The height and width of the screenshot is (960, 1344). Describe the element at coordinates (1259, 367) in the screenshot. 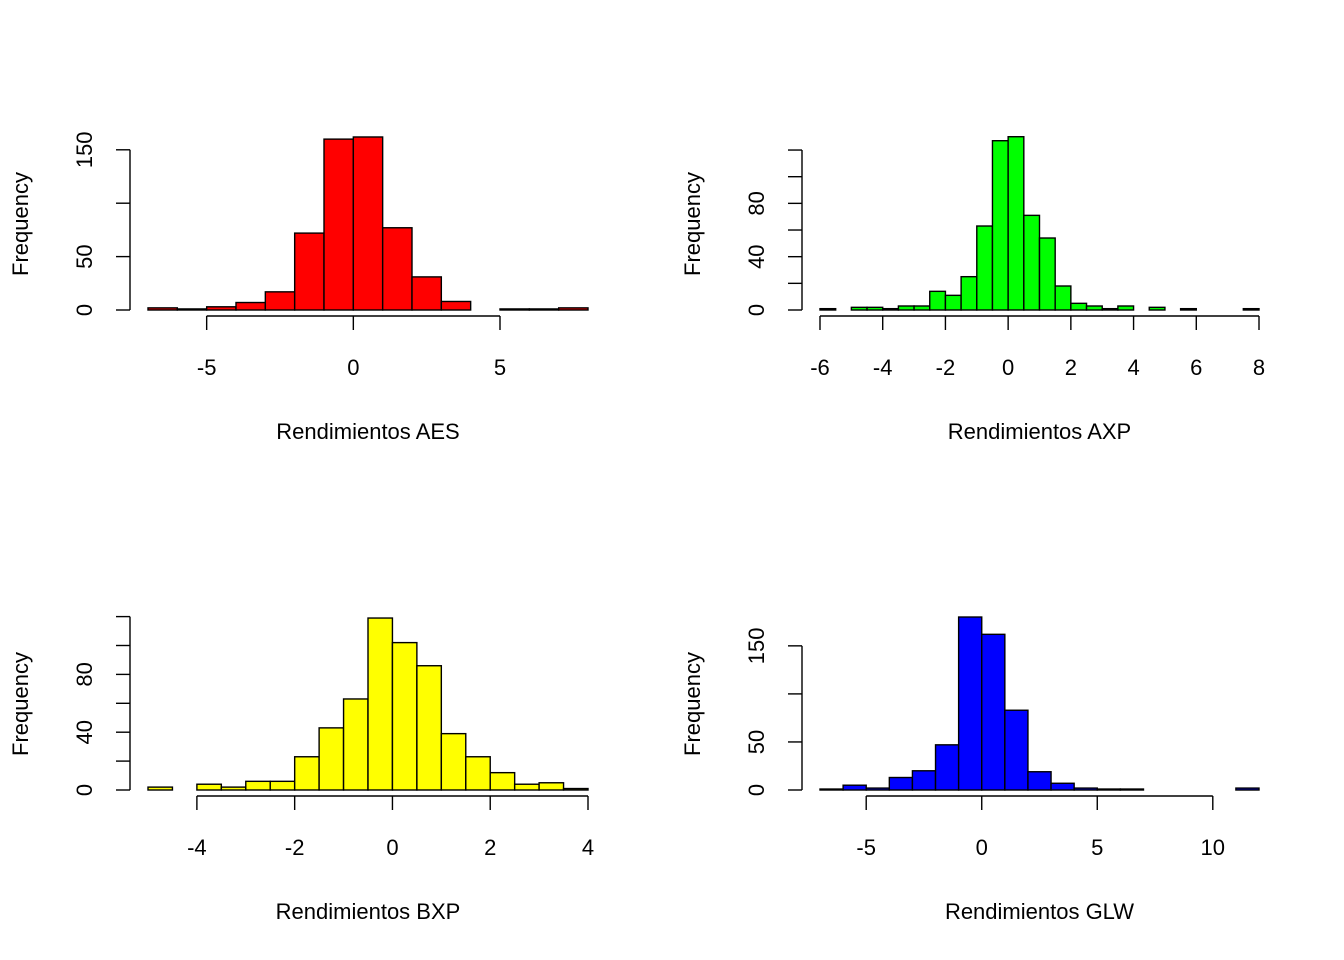

I see `x-tick-label: 8` at that location.